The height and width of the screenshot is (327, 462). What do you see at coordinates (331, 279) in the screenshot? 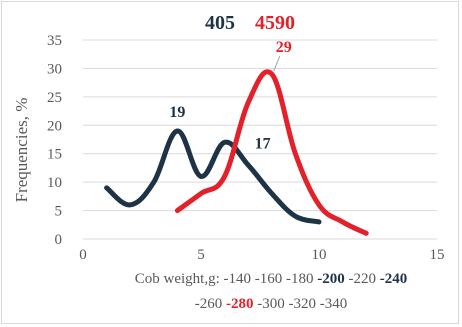
I see `x-label-part-1: -200` at bounding box center [331, 279].